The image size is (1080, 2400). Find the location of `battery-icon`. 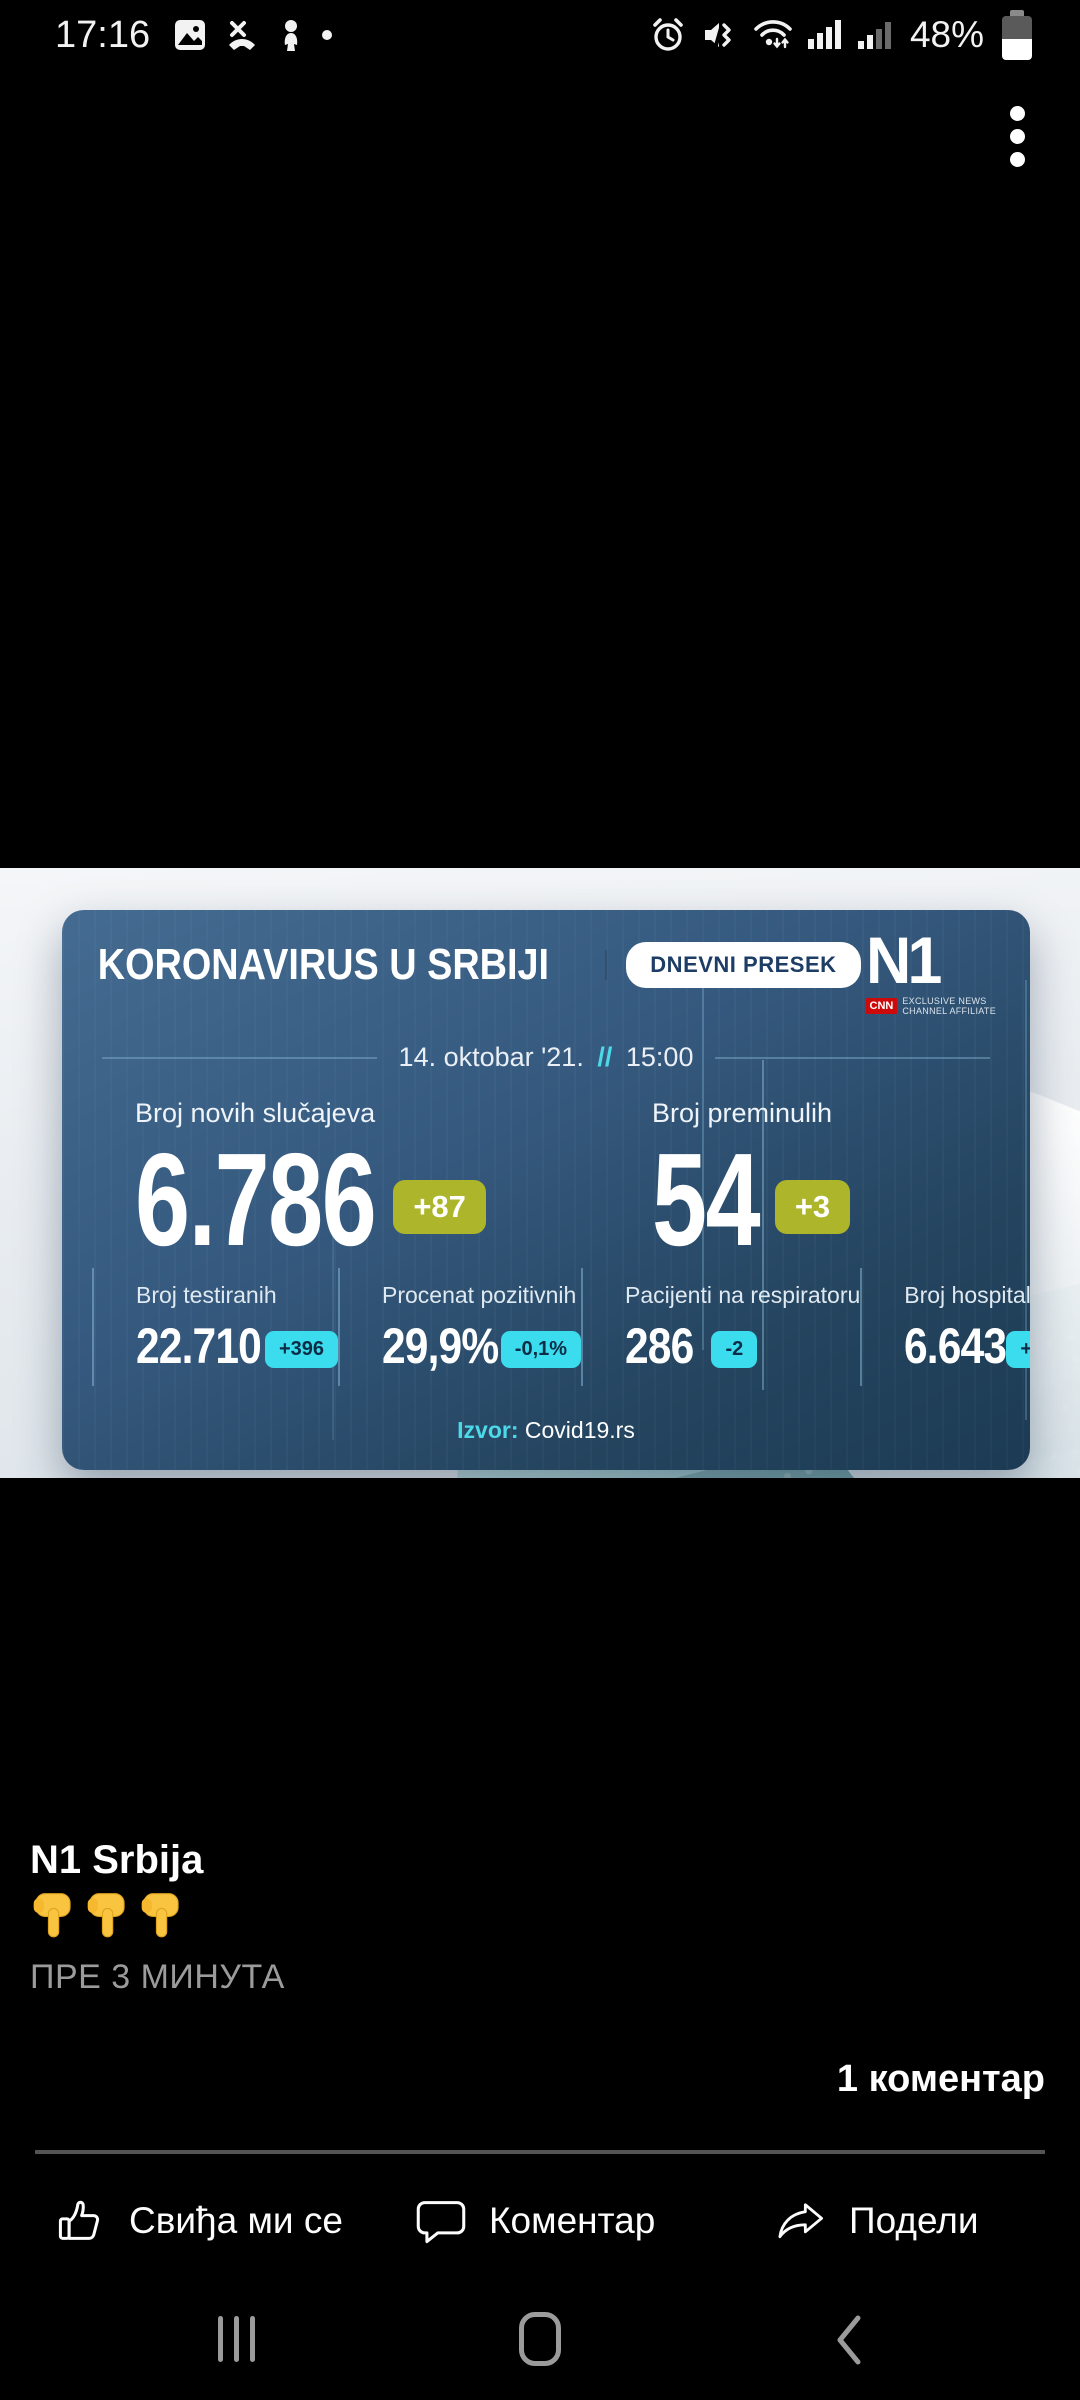

battery-icon is located at coordinates (1017, 35).